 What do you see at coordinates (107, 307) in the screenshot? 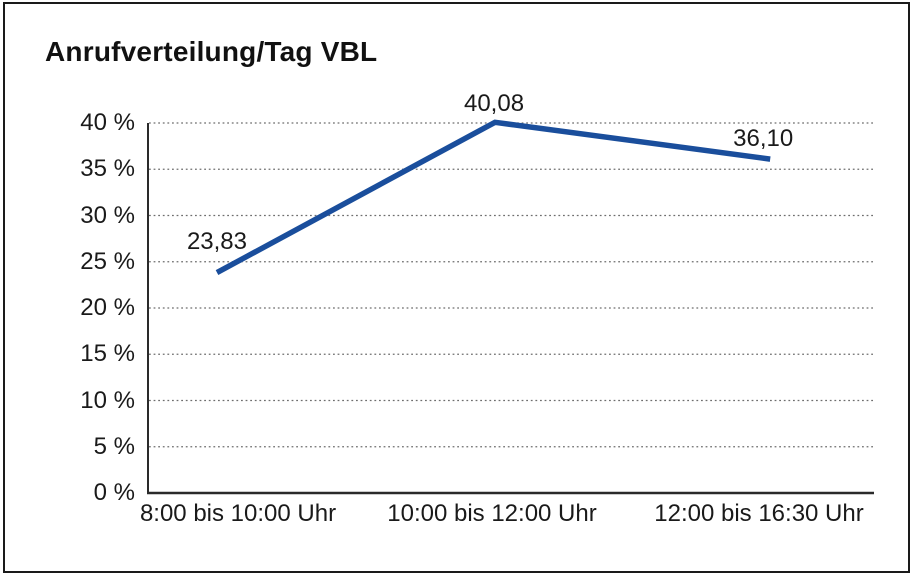
I see `y-tick-label: 20 %` at bounding box center [107, 307].